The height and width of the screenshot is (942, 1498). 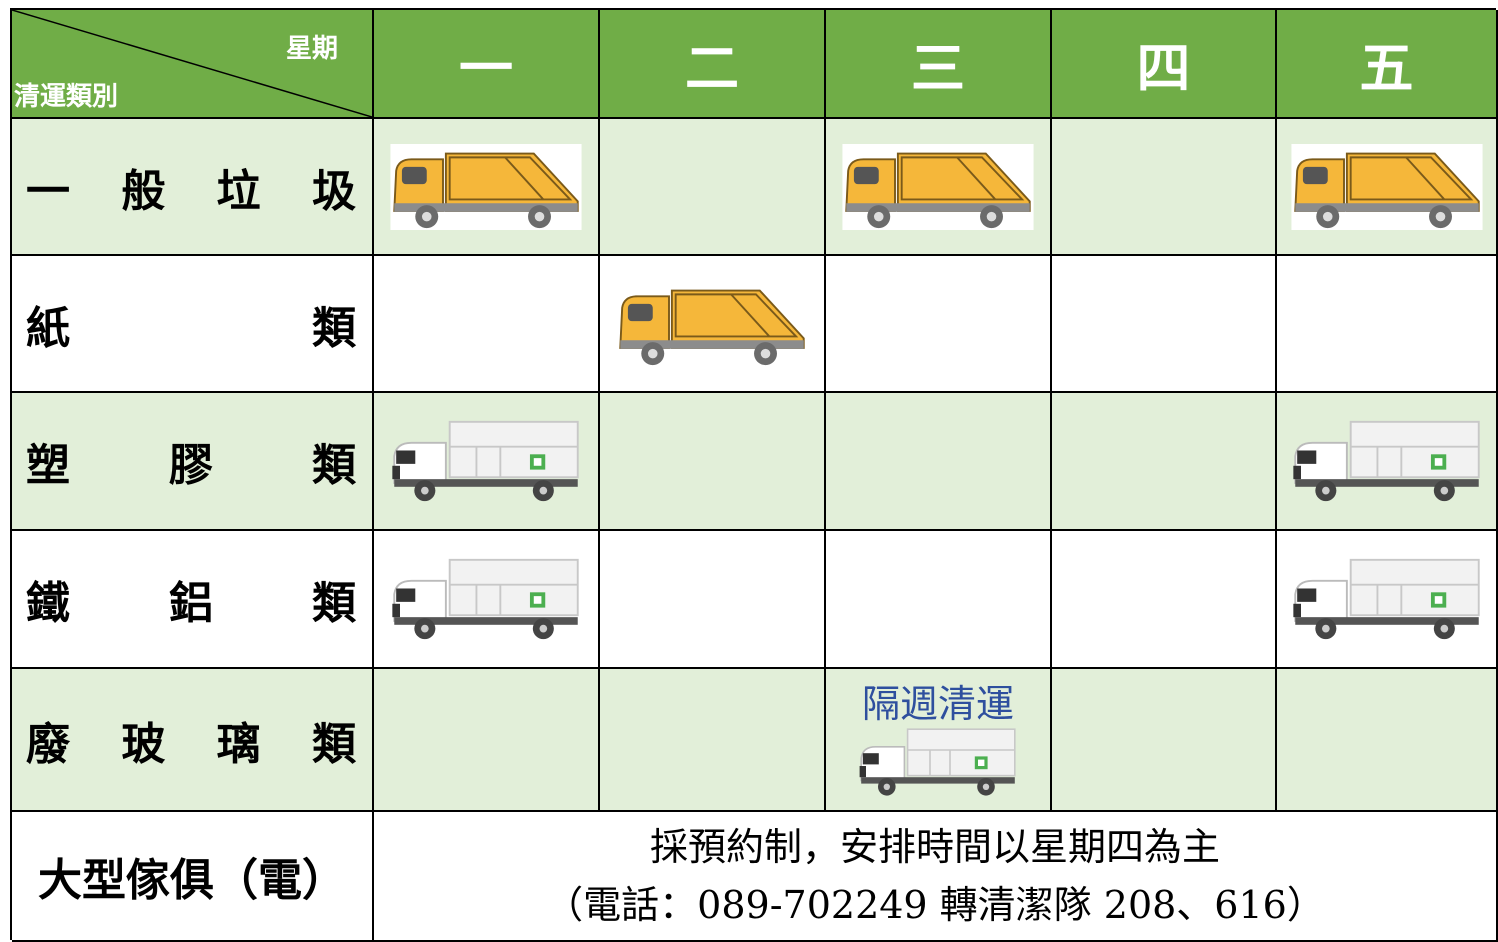 I want to click on label-char: 塑, so click(x=48, y=465).